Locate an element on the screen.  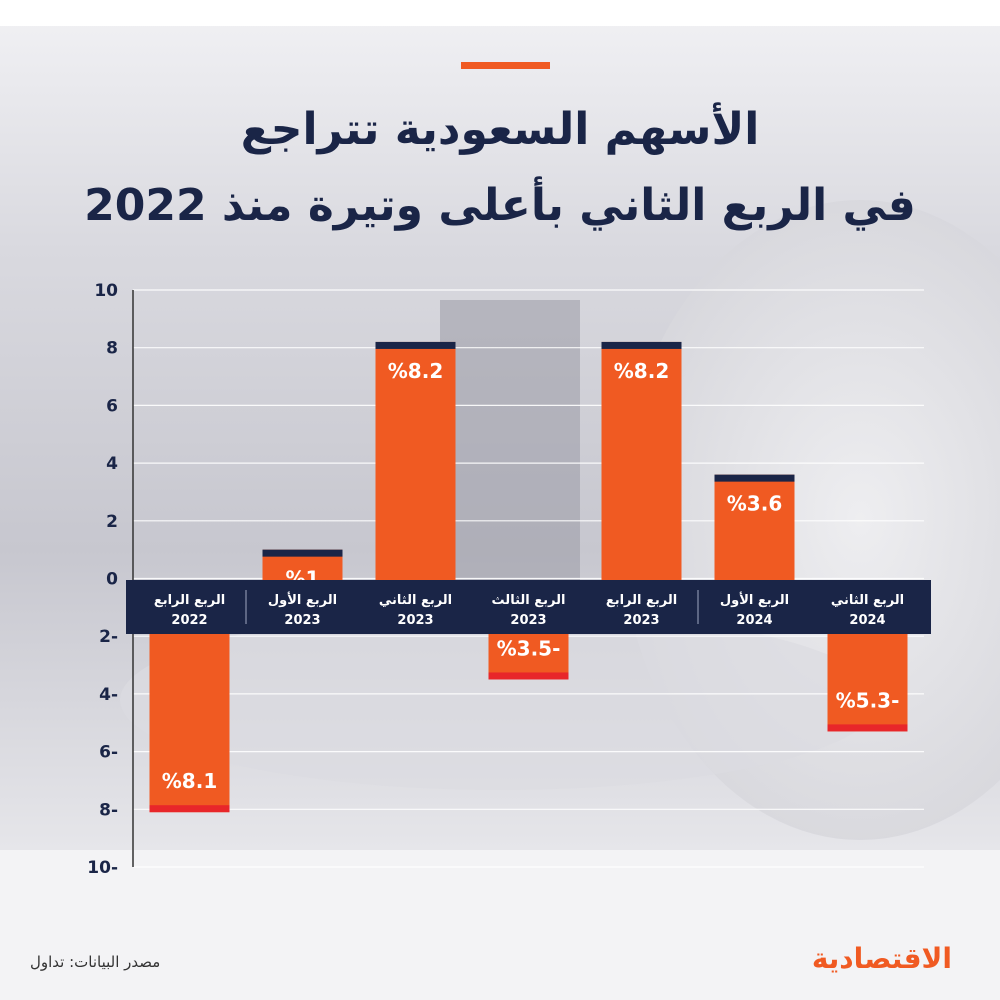
y-tick-label: 10 is located at coordinates (106, 291).